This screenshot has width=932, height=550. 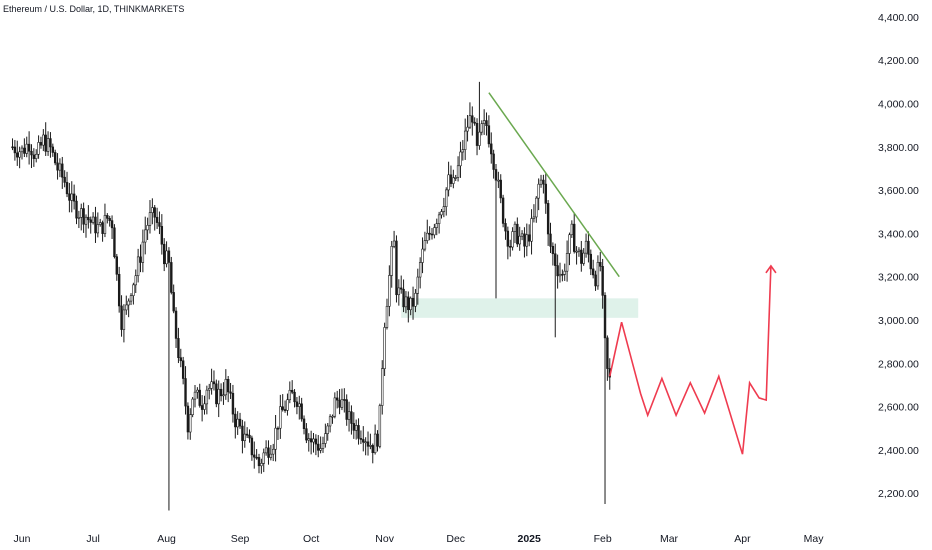 What do you see at coordinates (455, 539) in the screenshot?
I see `x-tick-label: Dec` at bounding box center [455, 539].